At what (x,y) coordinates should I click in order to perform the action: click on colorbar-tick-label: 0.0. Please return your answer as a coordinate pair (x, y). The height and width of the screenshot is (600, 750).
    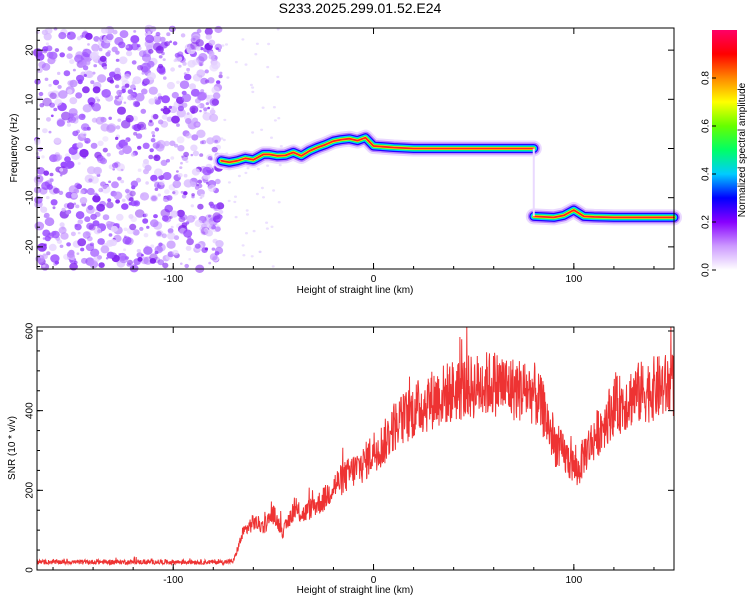
    Looking at the image, I should click on (706, 270).